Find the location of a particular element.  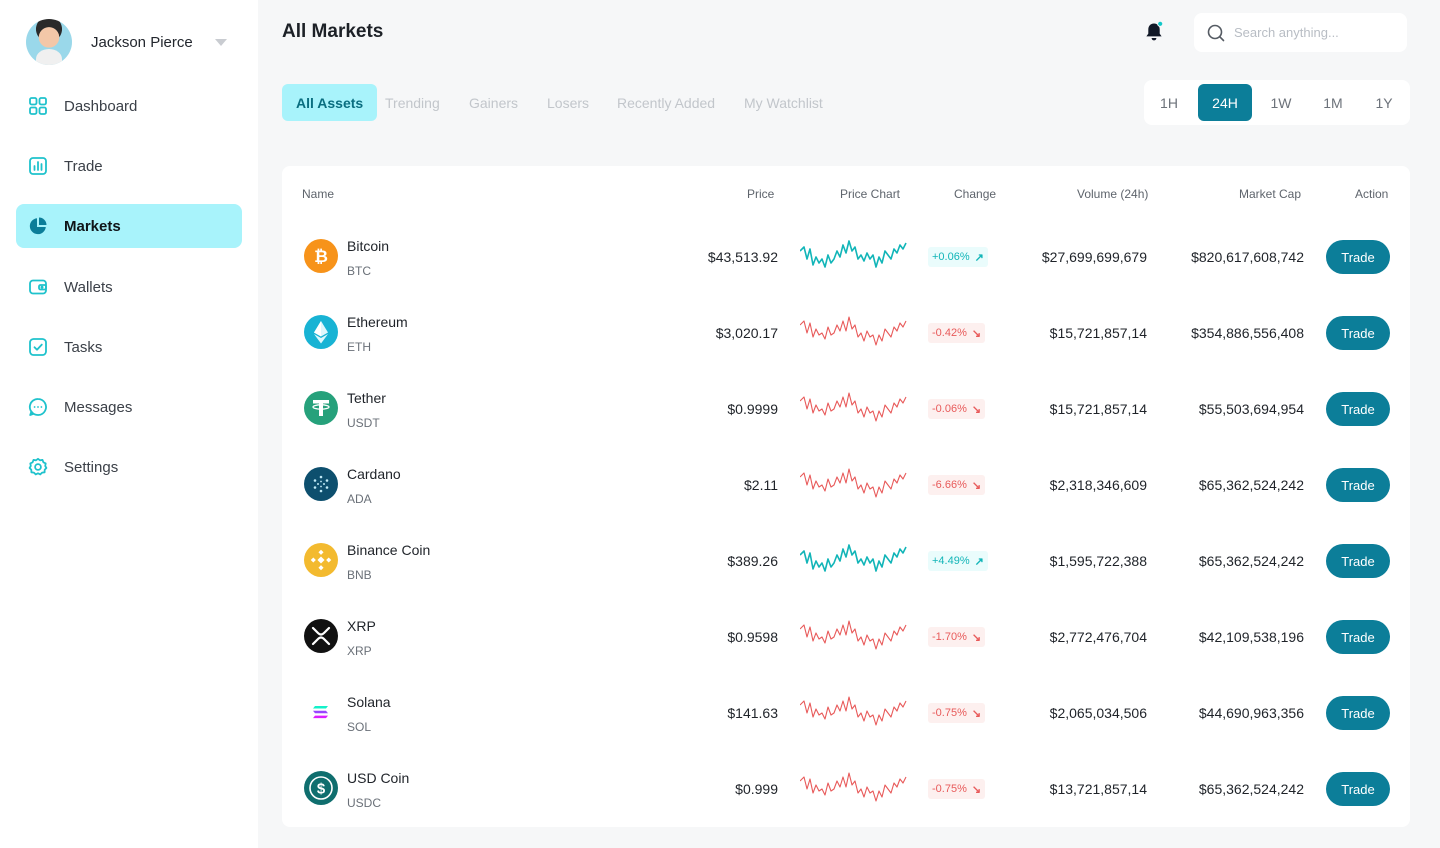

pie-chart-icon is located at coordinates (38, 226).